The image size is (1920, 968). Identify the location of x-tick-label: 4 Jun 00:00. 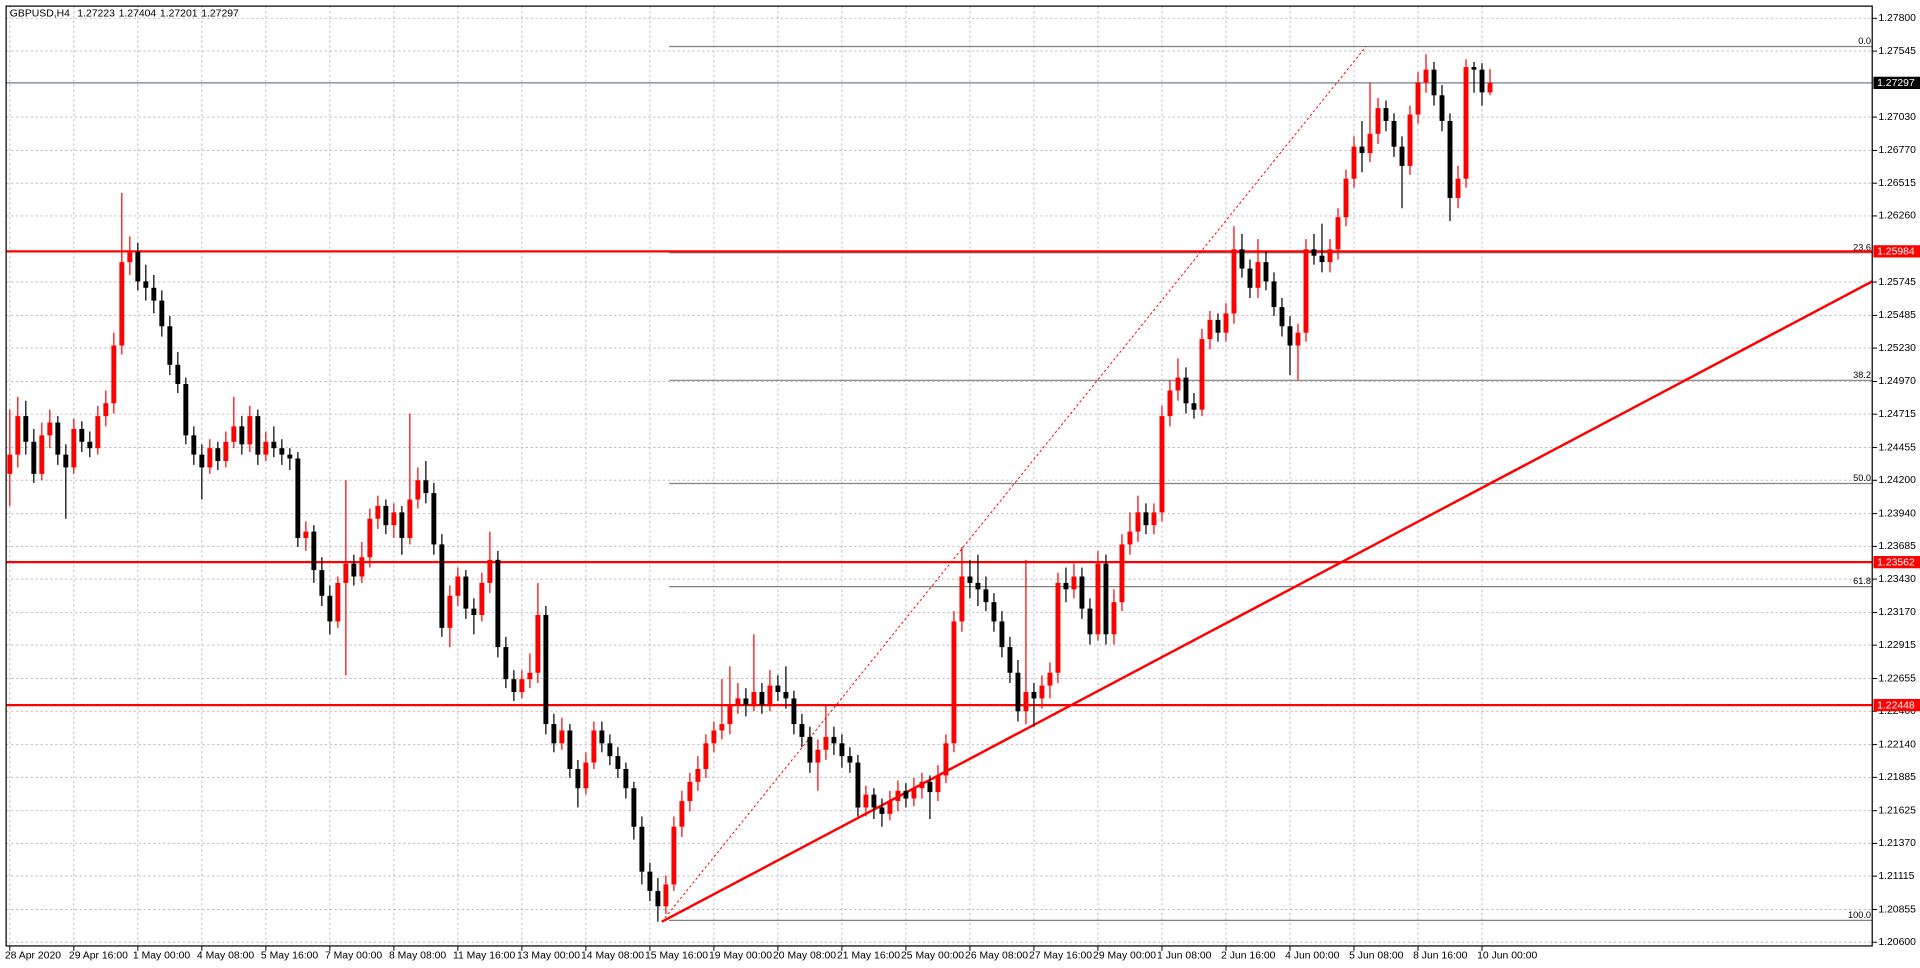
(1312, 955).